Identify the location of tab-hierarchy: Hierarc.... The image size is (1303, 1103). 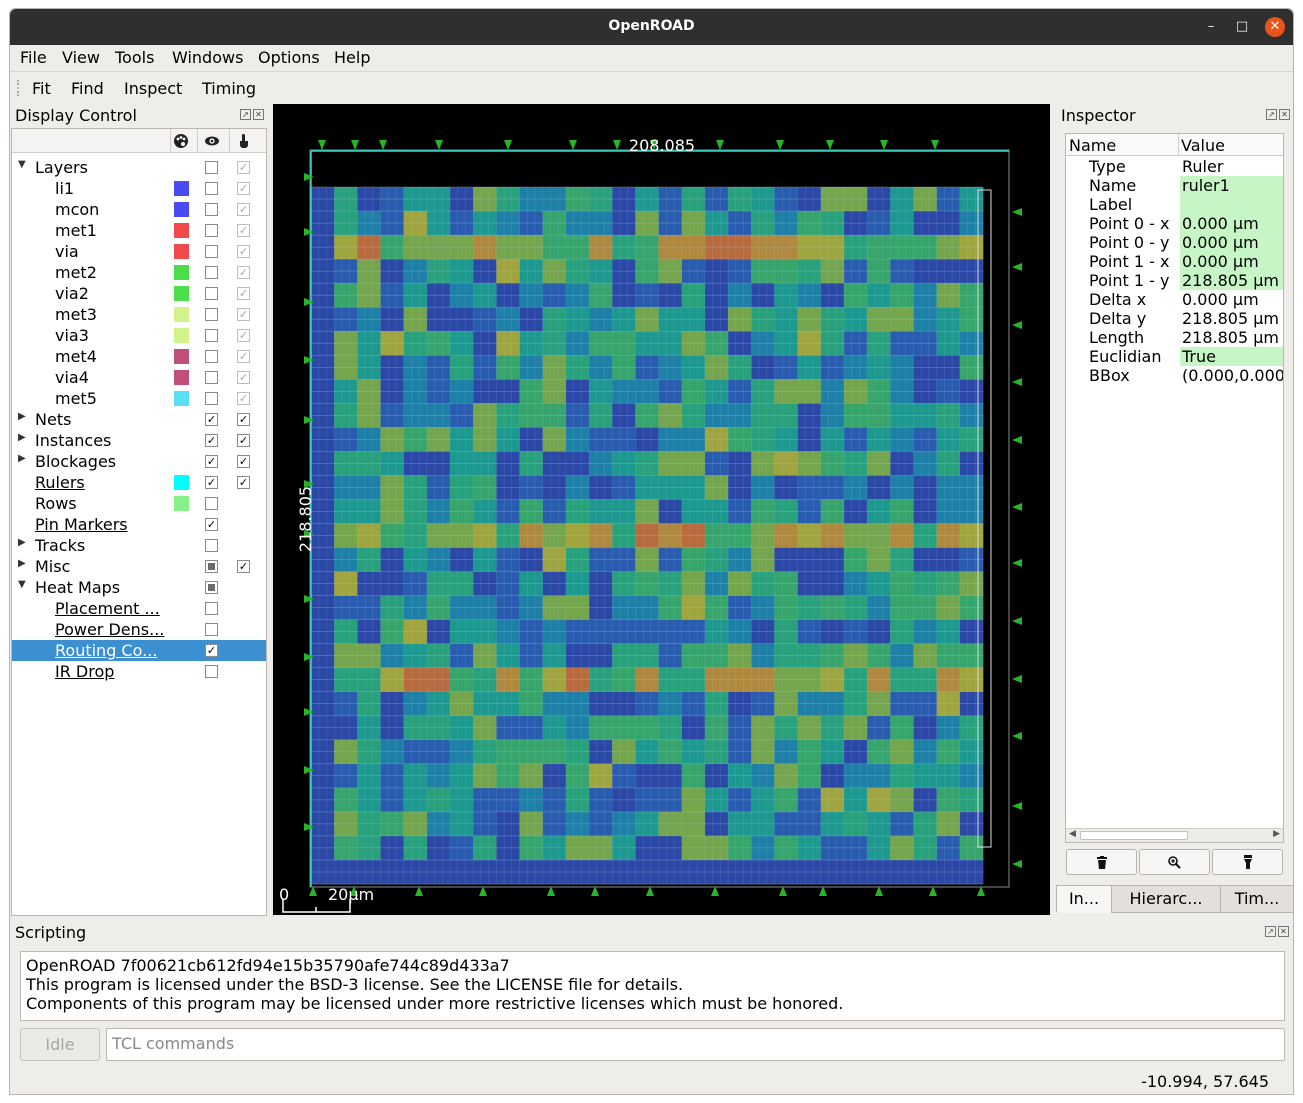
(1166, 899).